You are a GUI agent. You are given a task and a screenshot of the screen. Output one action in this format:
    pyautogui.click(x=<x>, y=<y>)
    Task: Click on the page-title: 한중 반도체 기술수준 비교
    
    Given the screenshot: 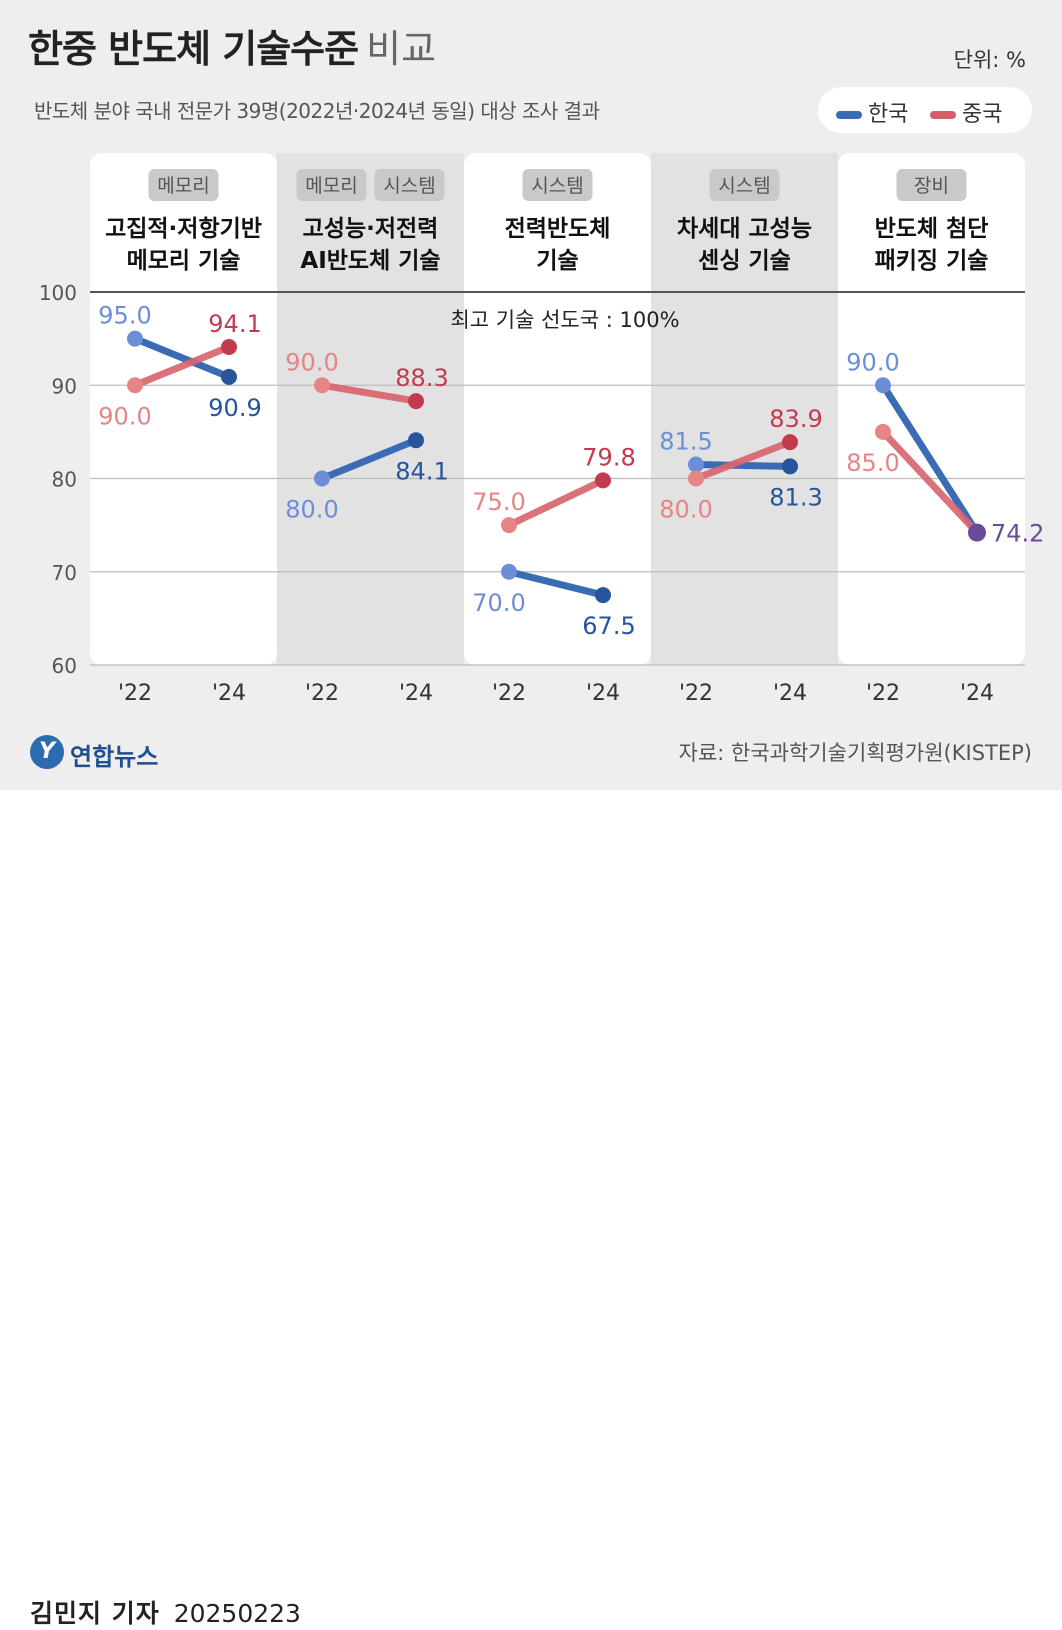 What is the action you would take?
    pyautogui.click(x=232, y=45)
    